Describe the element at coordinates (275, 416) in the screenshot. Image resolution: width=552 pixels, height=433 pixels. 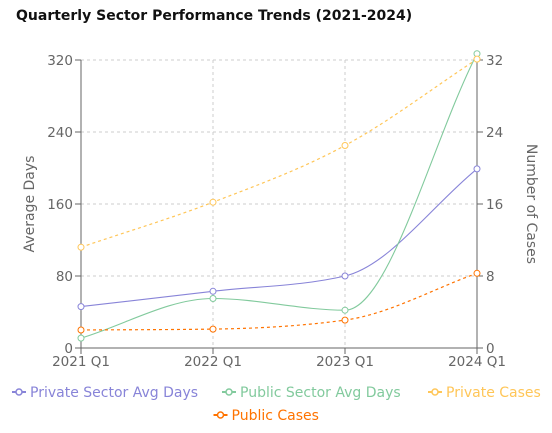
I see `legend-label: Public Cases` at that location.